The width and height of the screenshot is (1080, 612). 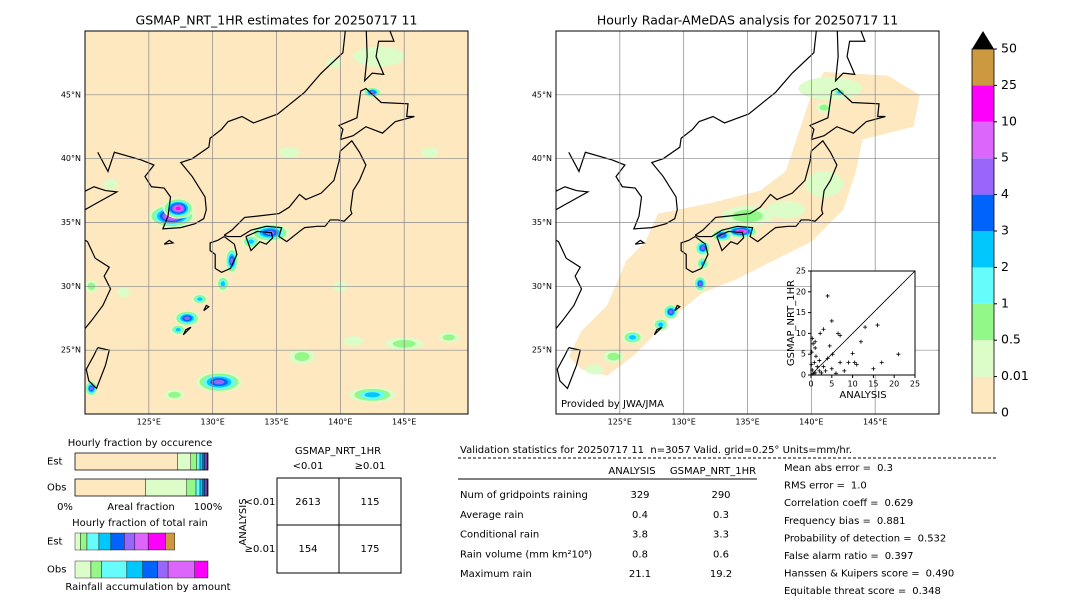 What do you see at coordinates (825, 486) in the screenshot?
I see `score: RMS error = 1.0` at bounding box center [825, 486].